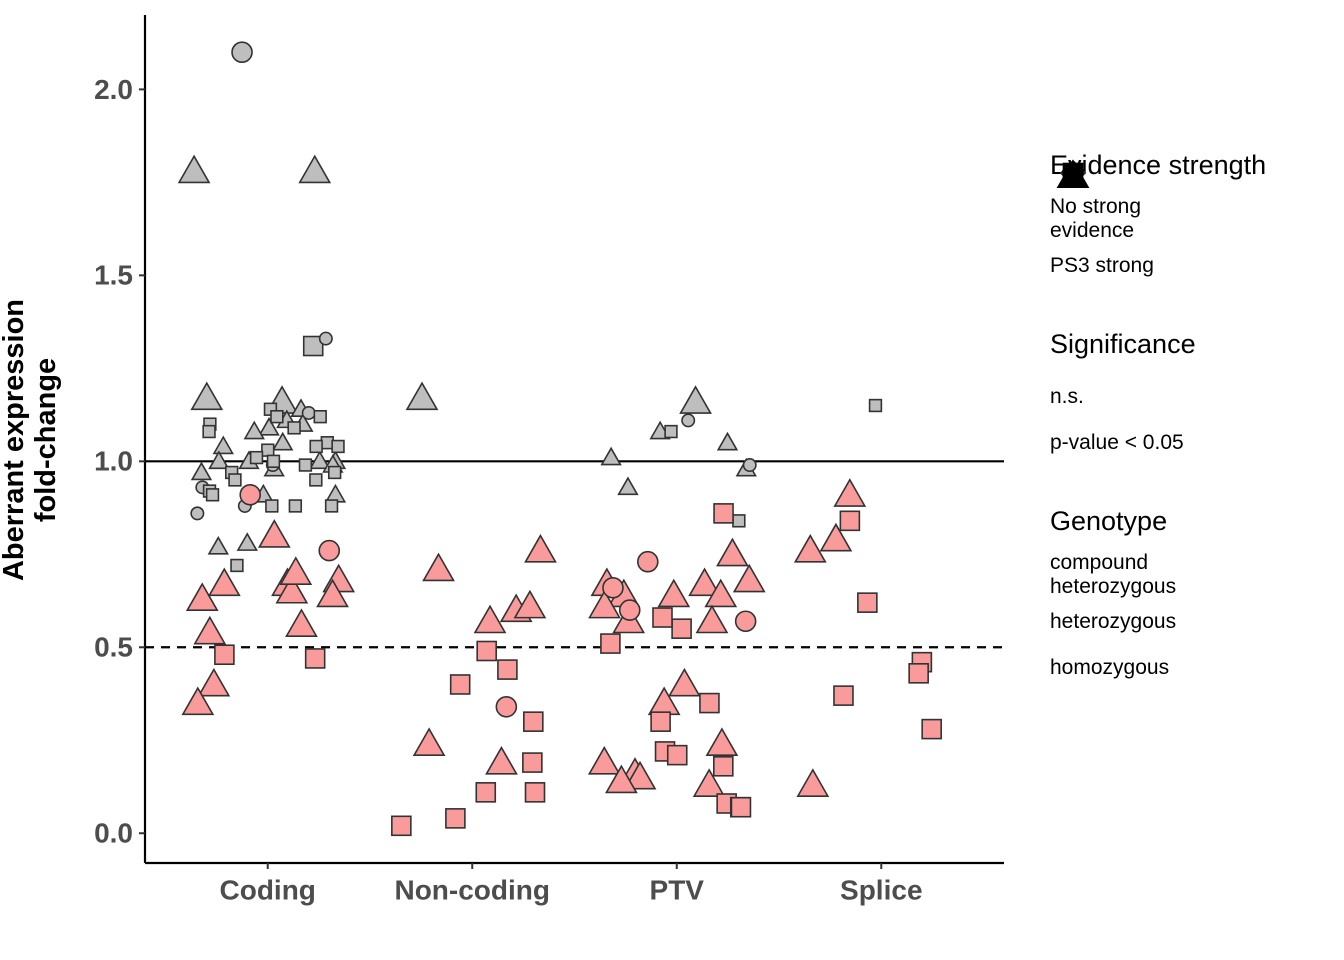 Image resolution: width=1344 pixels, height=960 pixels. What do you see at coordinates (1073, 173) in the screenshot?
I see `legend-key` at bounding box center [1073, 173].